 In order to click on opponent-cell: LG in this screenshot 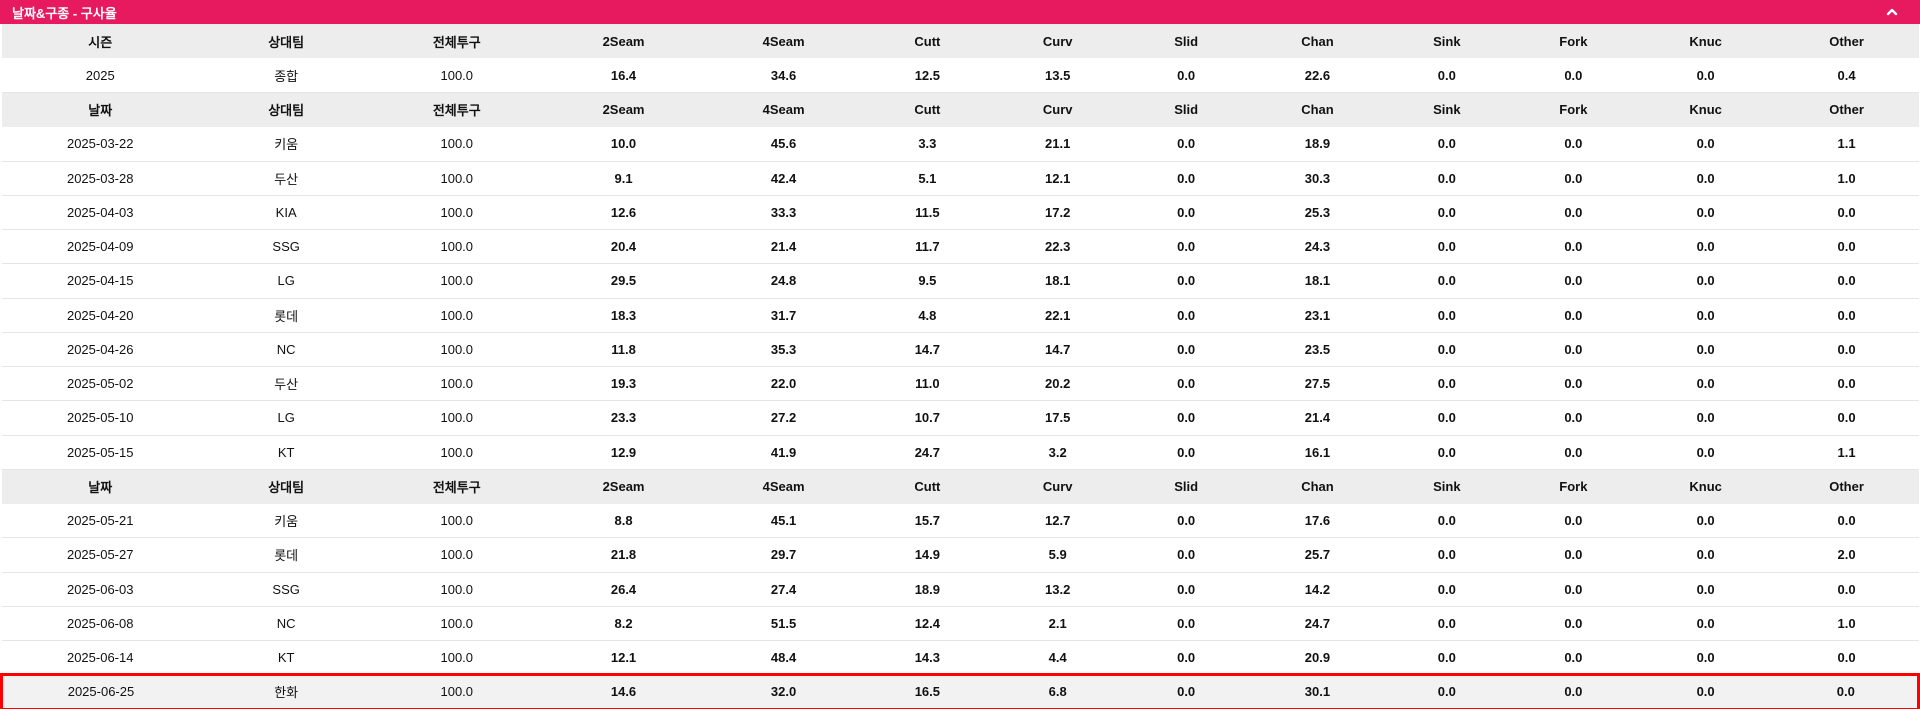, I will do `click(286, 281)`.